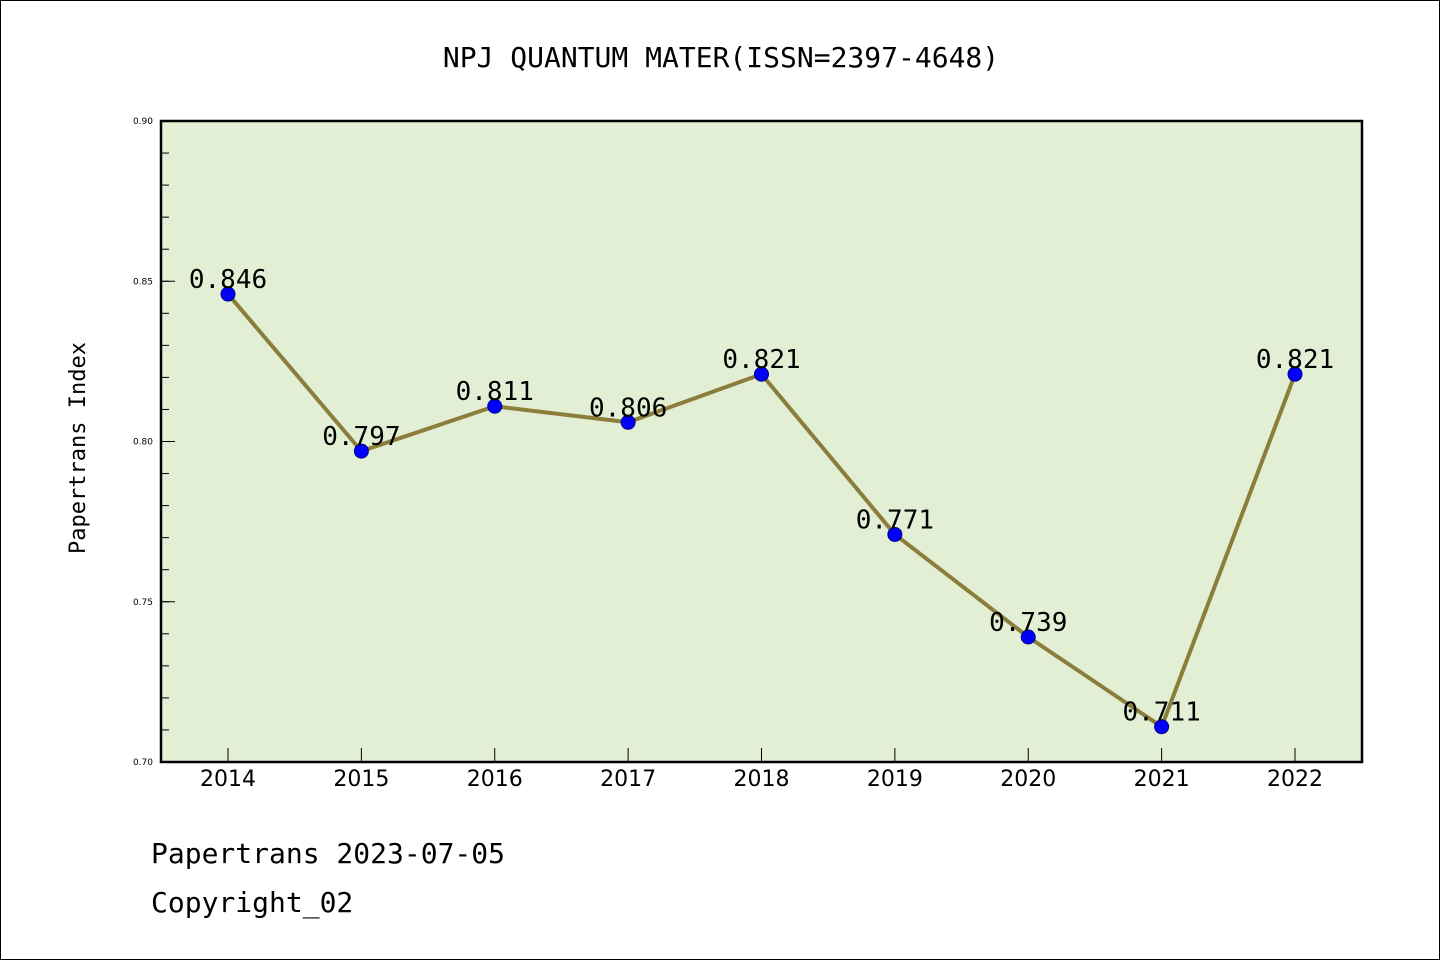 The width and height of the screenshot is (1440, 960). Describe the element at coordinates (495, 779) in the screenshot. I see `x-tick-label: 2016` at that location.